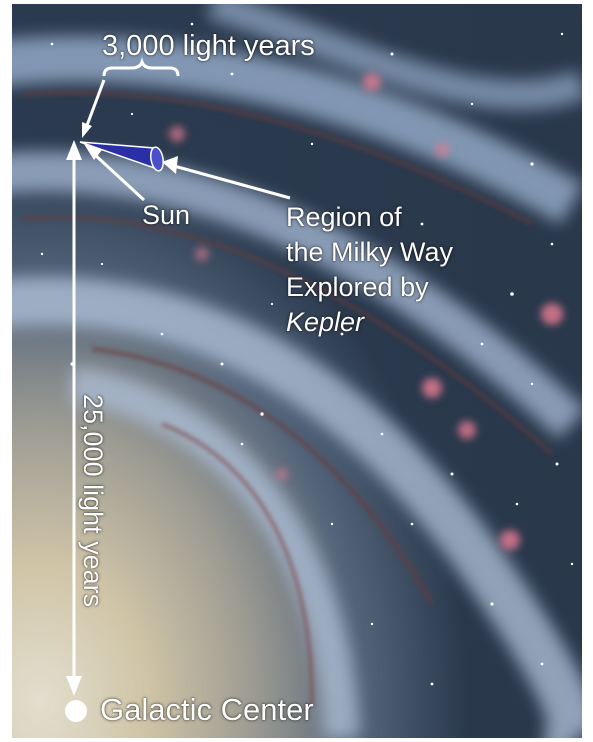 The image size is (593, 742). I want to click on distance-label: 25,000 light years, so click(93, 501).